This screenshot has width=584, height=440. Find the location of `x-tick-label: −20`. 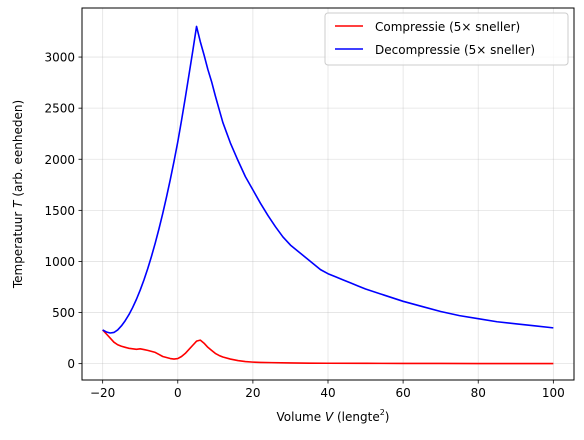

x-tick-label: −20 is located at coordinates (102, 393).